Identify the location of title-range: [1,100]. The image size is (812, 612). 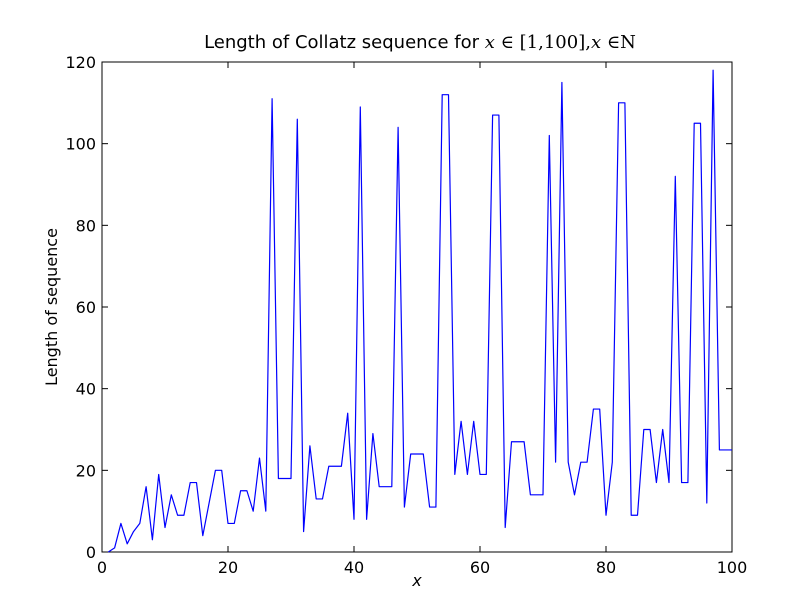
(553, 42).